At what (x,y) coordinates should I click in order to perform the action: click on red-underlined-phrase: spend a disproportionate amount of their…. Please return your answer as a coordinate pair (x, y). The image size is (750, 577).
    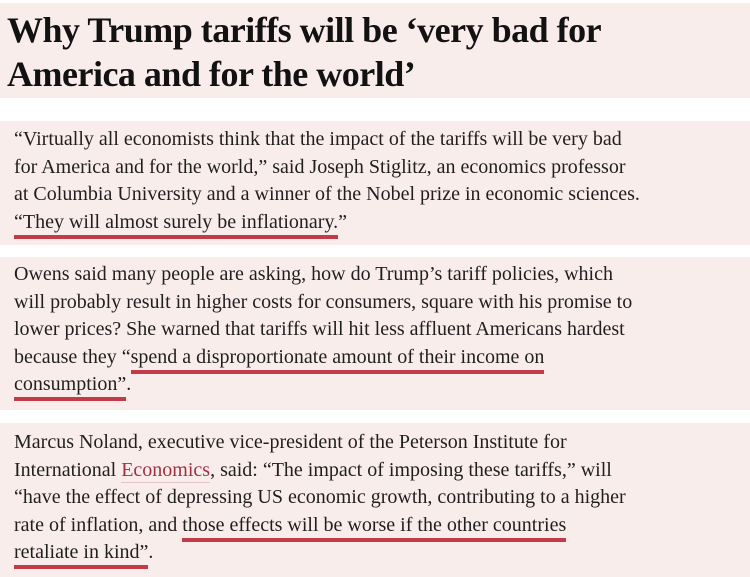
    Looking at the image, I should click on (337, 359).